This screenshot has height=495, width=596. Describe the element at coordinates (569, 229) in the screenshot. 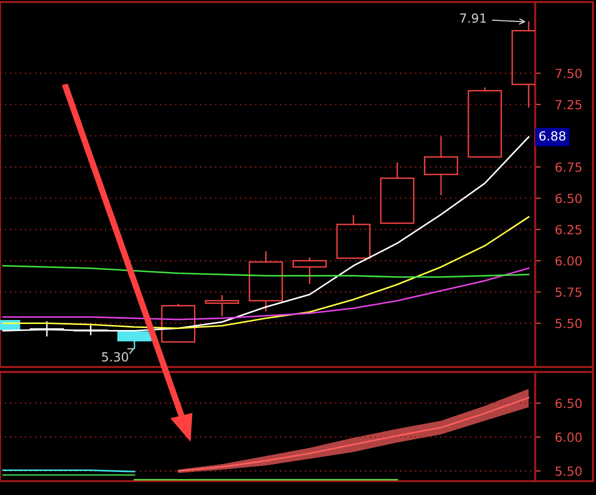

I see `y-tick-label: 6.25` at that location.